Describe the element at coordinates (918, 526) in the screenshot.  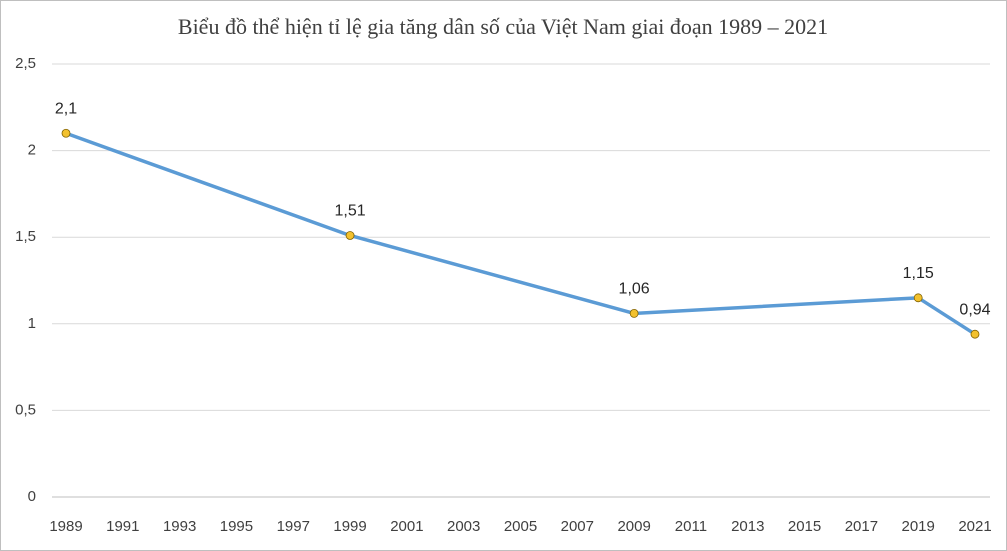
I see `x-tick-label: 2019` at that location.